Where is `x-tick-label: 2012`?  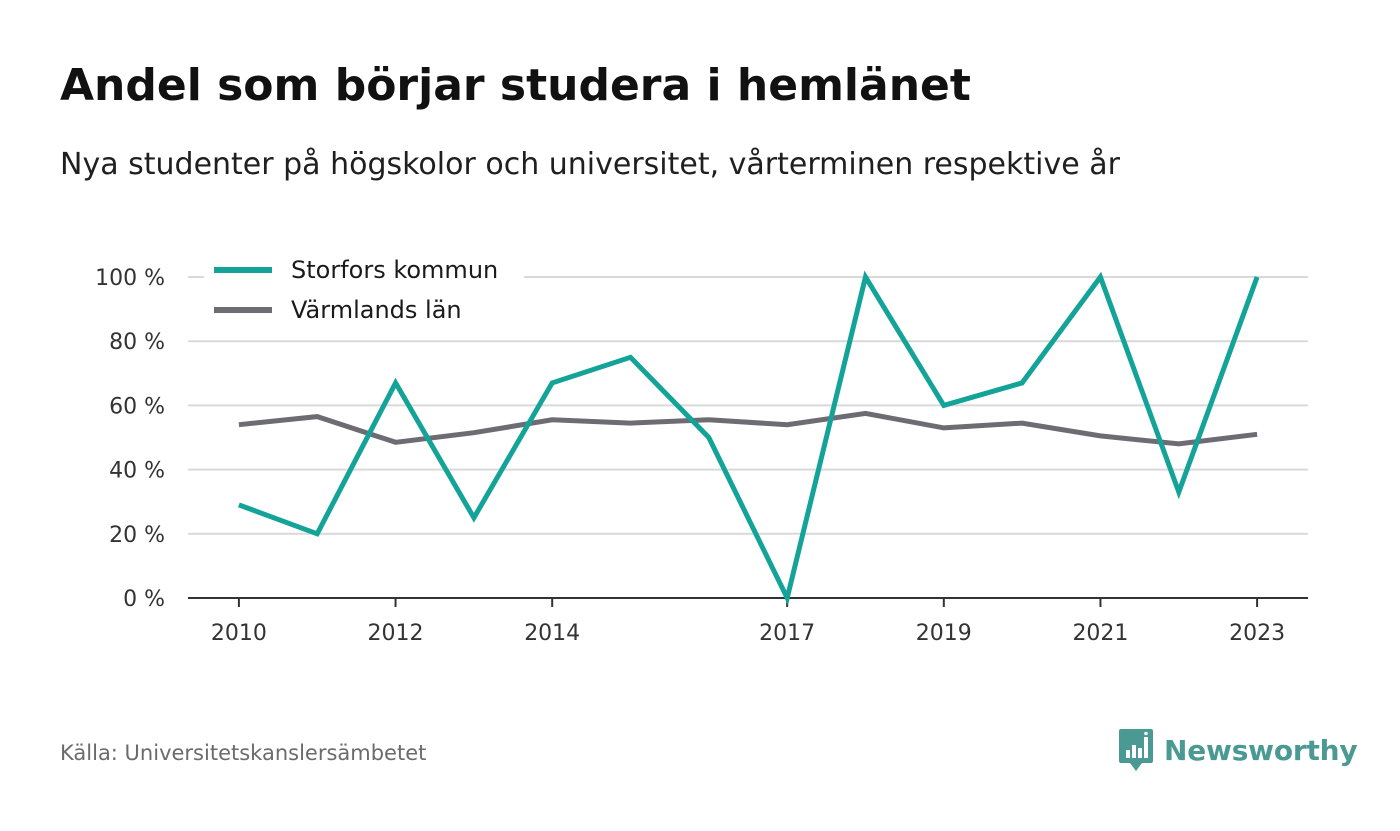 x-tick-label: 2012 is located at coordinates (396, 633).